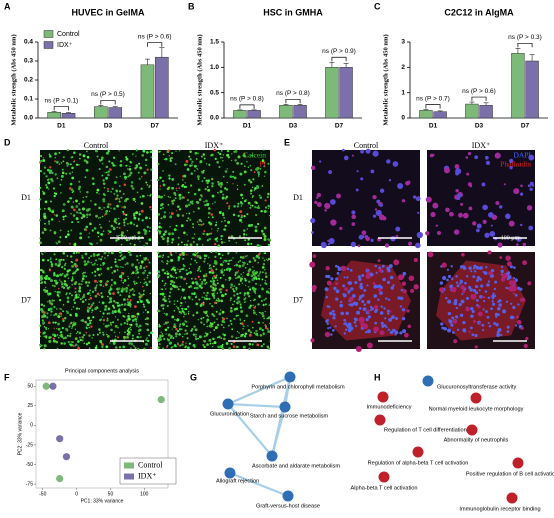 The image size is (554, 518). What do you see at coordinates (298, 197) in the screenshot?
I see `row-label: D1` at bounding box center [298, 197].